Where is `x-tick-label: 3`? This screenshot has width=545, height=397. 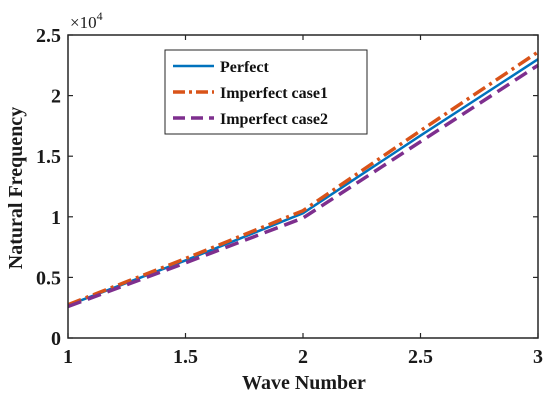 x-tick-label: 3 is located at coordinates (538, 357).